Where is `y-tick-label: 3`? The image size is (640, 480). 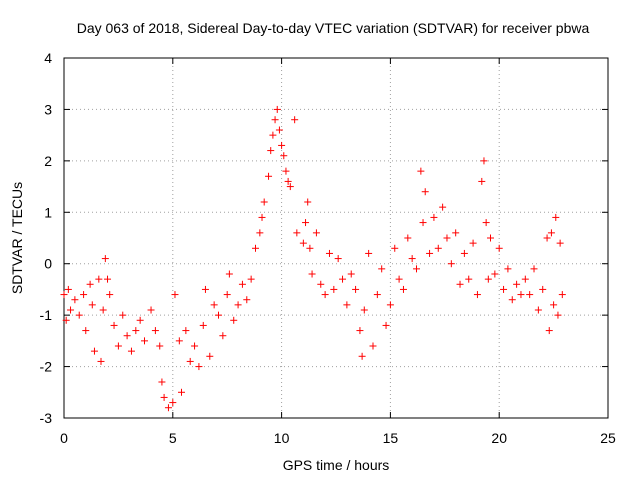
y-tick-label: 3 is located at coordinates (48, 109).